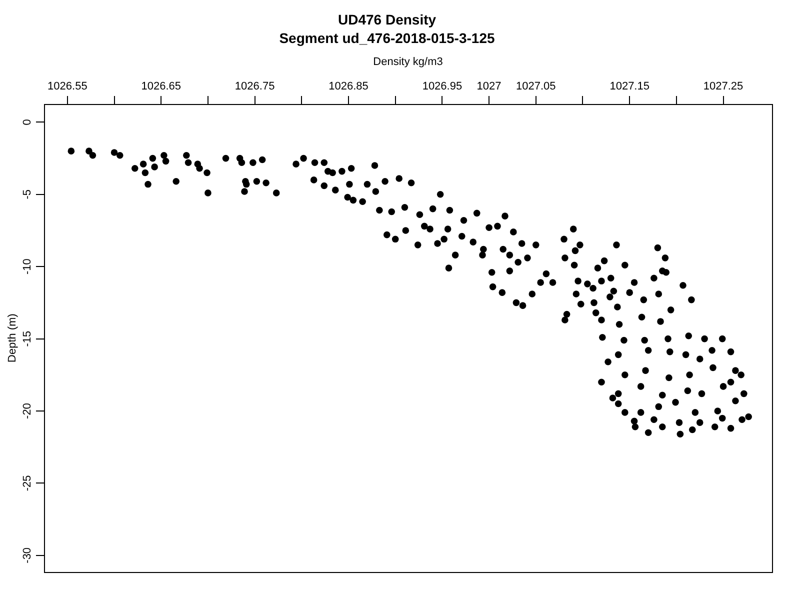  I want to click on y-tick-label: -30, so click(28, 555).